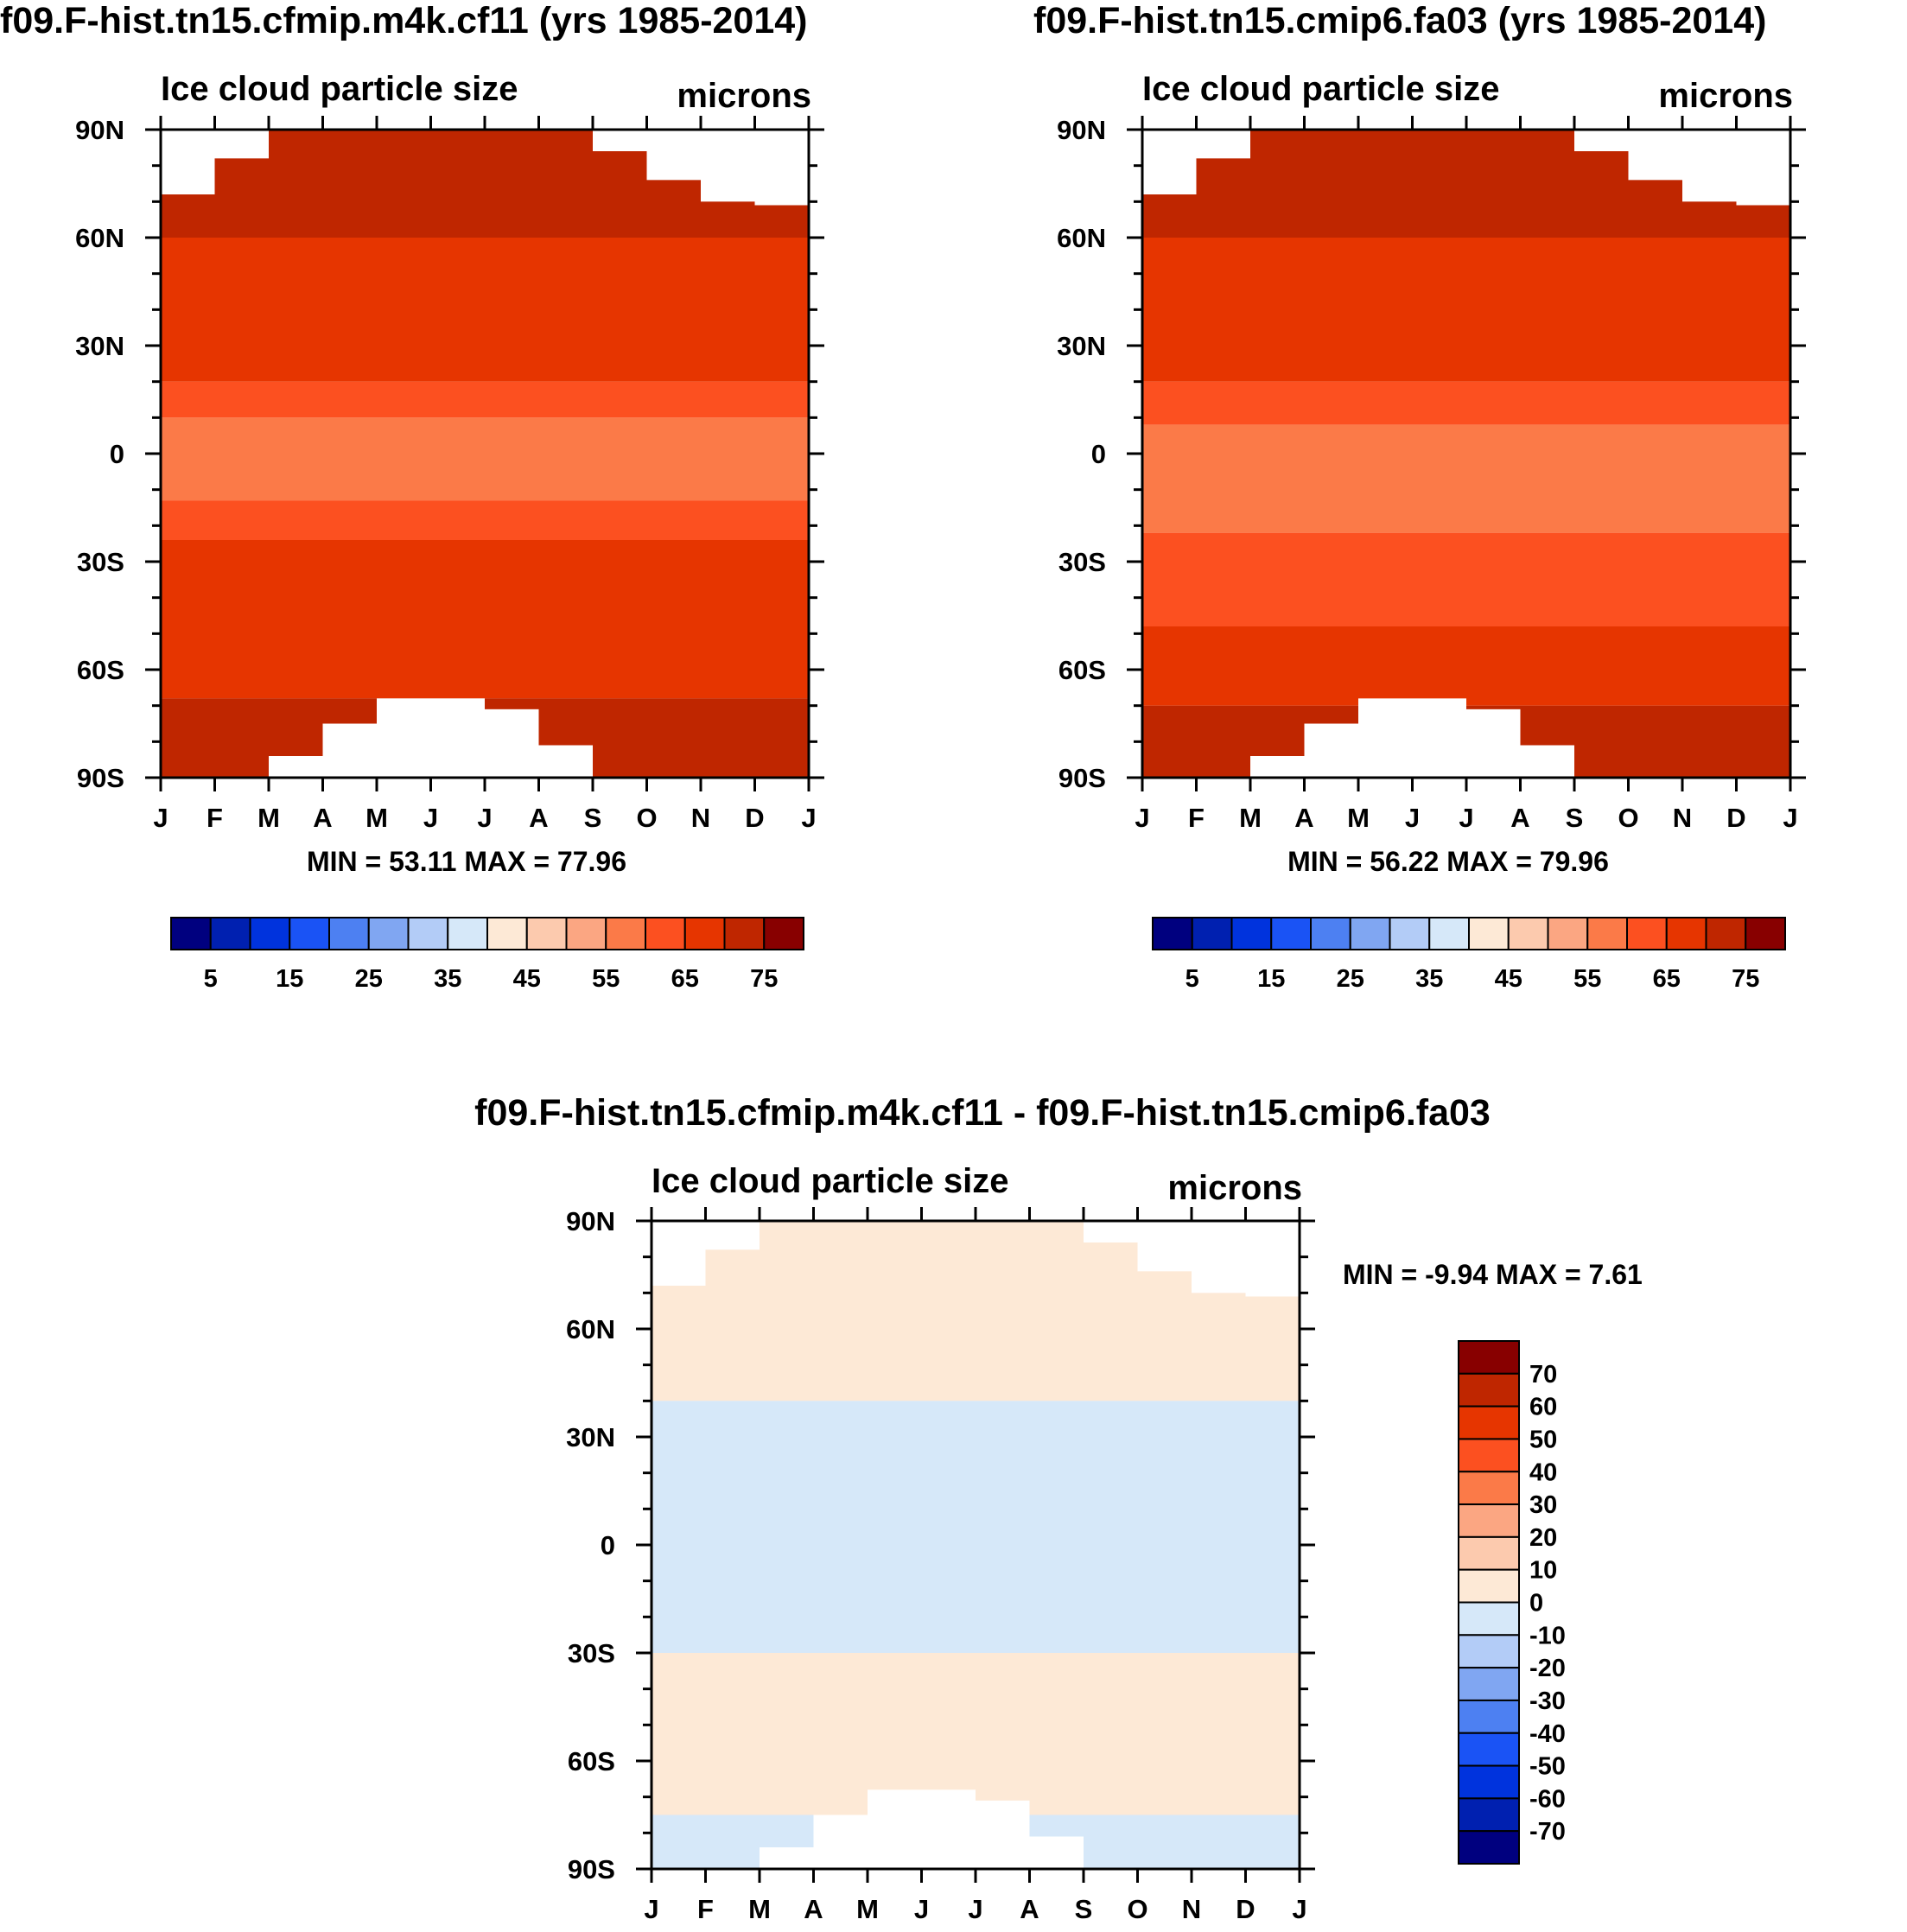 The height and width of the screenshot is (1932, 1907). I want to click on right-string: microns, so click(1234, 1188).